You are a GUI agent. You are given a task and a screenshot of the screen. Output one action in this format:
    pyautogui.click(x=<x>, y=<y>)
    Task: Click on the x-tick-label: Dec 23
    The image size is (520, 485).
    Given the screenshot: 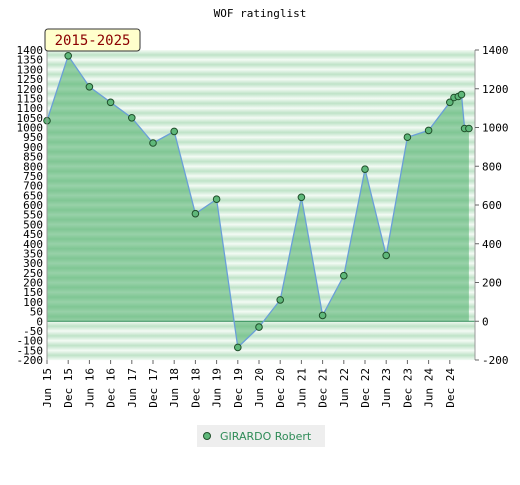 What is the action you would take?
    pyautogui.click(x=407, y=388)
    